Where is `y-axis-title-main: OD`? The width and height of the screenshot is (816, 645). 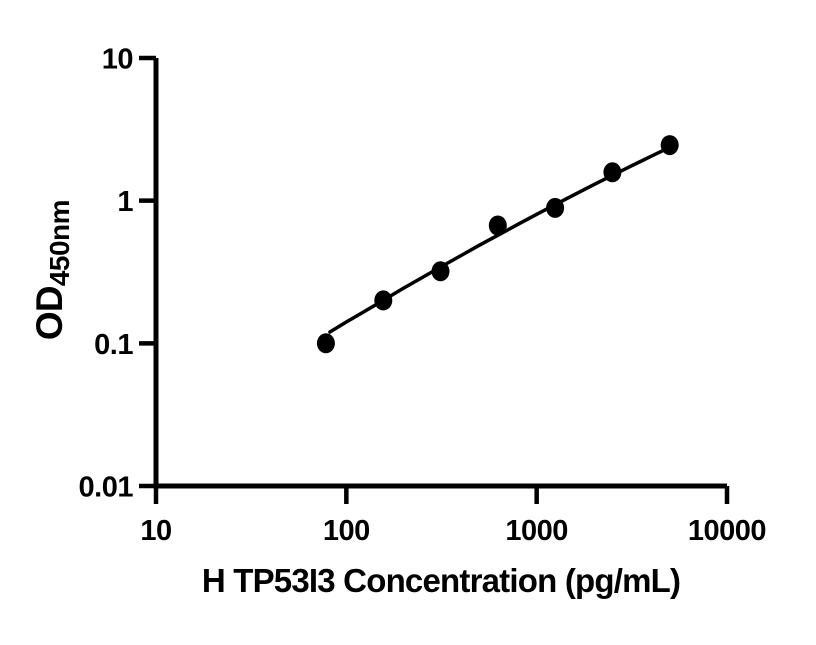
y-axis-title-main: OD is located at coordinates (49, 313).